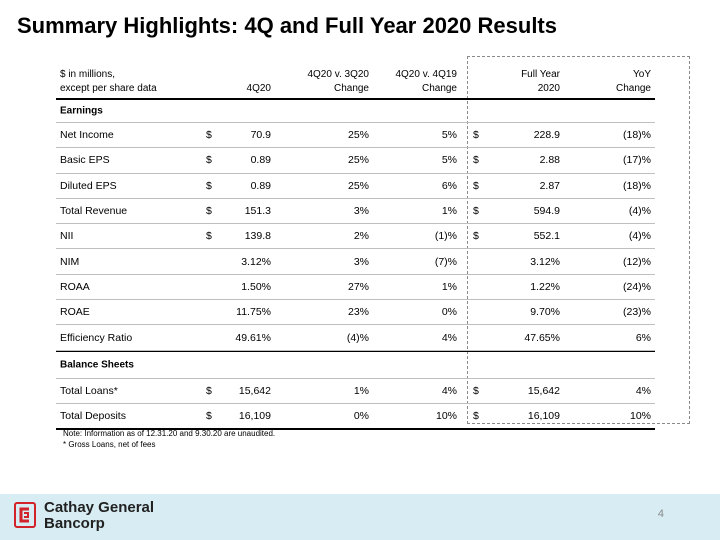 The height and width of the screenshot is (540, 720). What do you see at coordinates (81, 111) in the screenshot?
I see `section-label: Earnings` at bounding box center [81, 111].